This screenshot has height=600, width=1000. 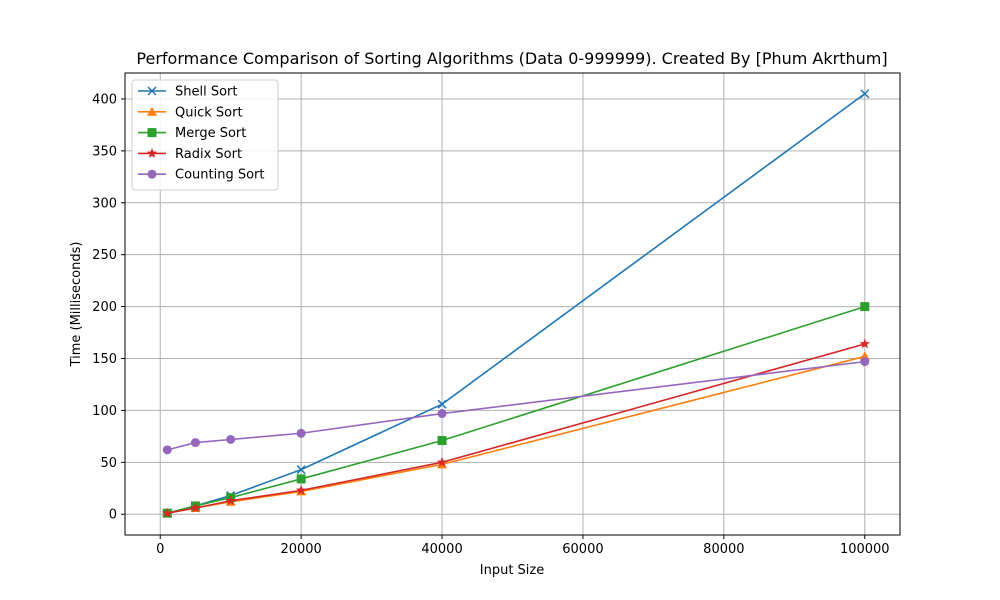 What do you see at coordinates (210, 133) in the screenshot?
I see `legend-label: Merge Sort` at bounding box center [210, 133].